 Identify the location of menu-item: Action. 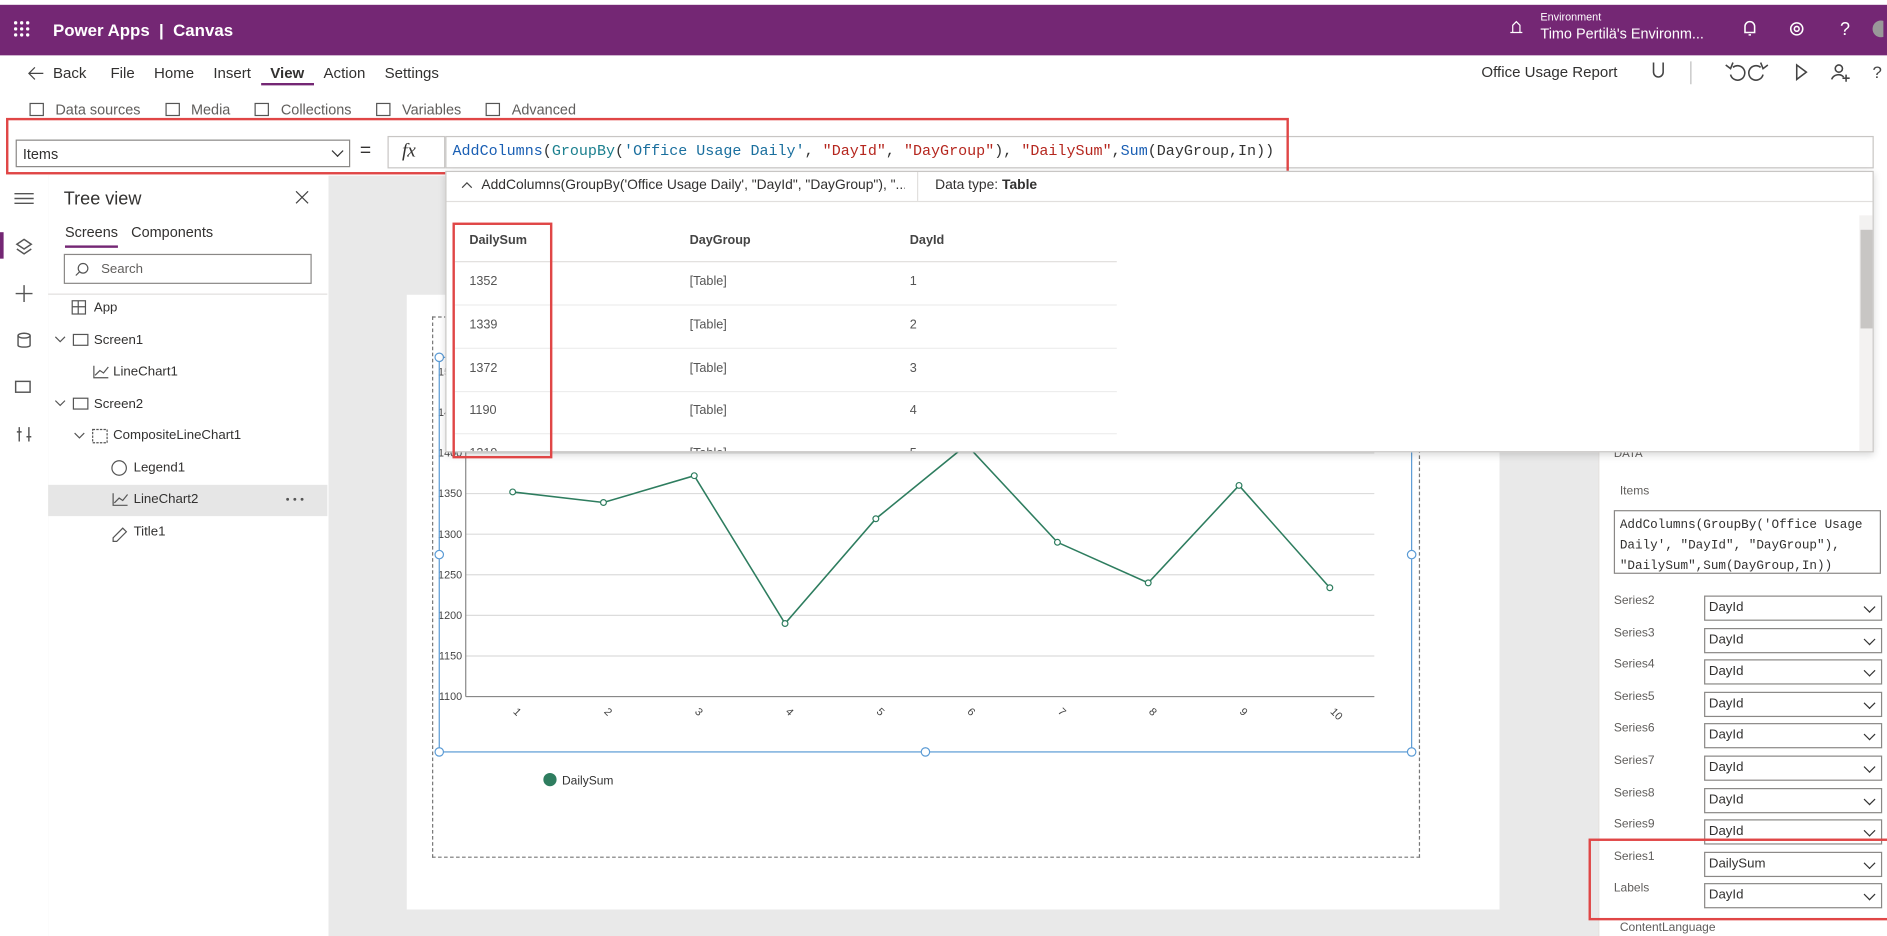
(344, 73).